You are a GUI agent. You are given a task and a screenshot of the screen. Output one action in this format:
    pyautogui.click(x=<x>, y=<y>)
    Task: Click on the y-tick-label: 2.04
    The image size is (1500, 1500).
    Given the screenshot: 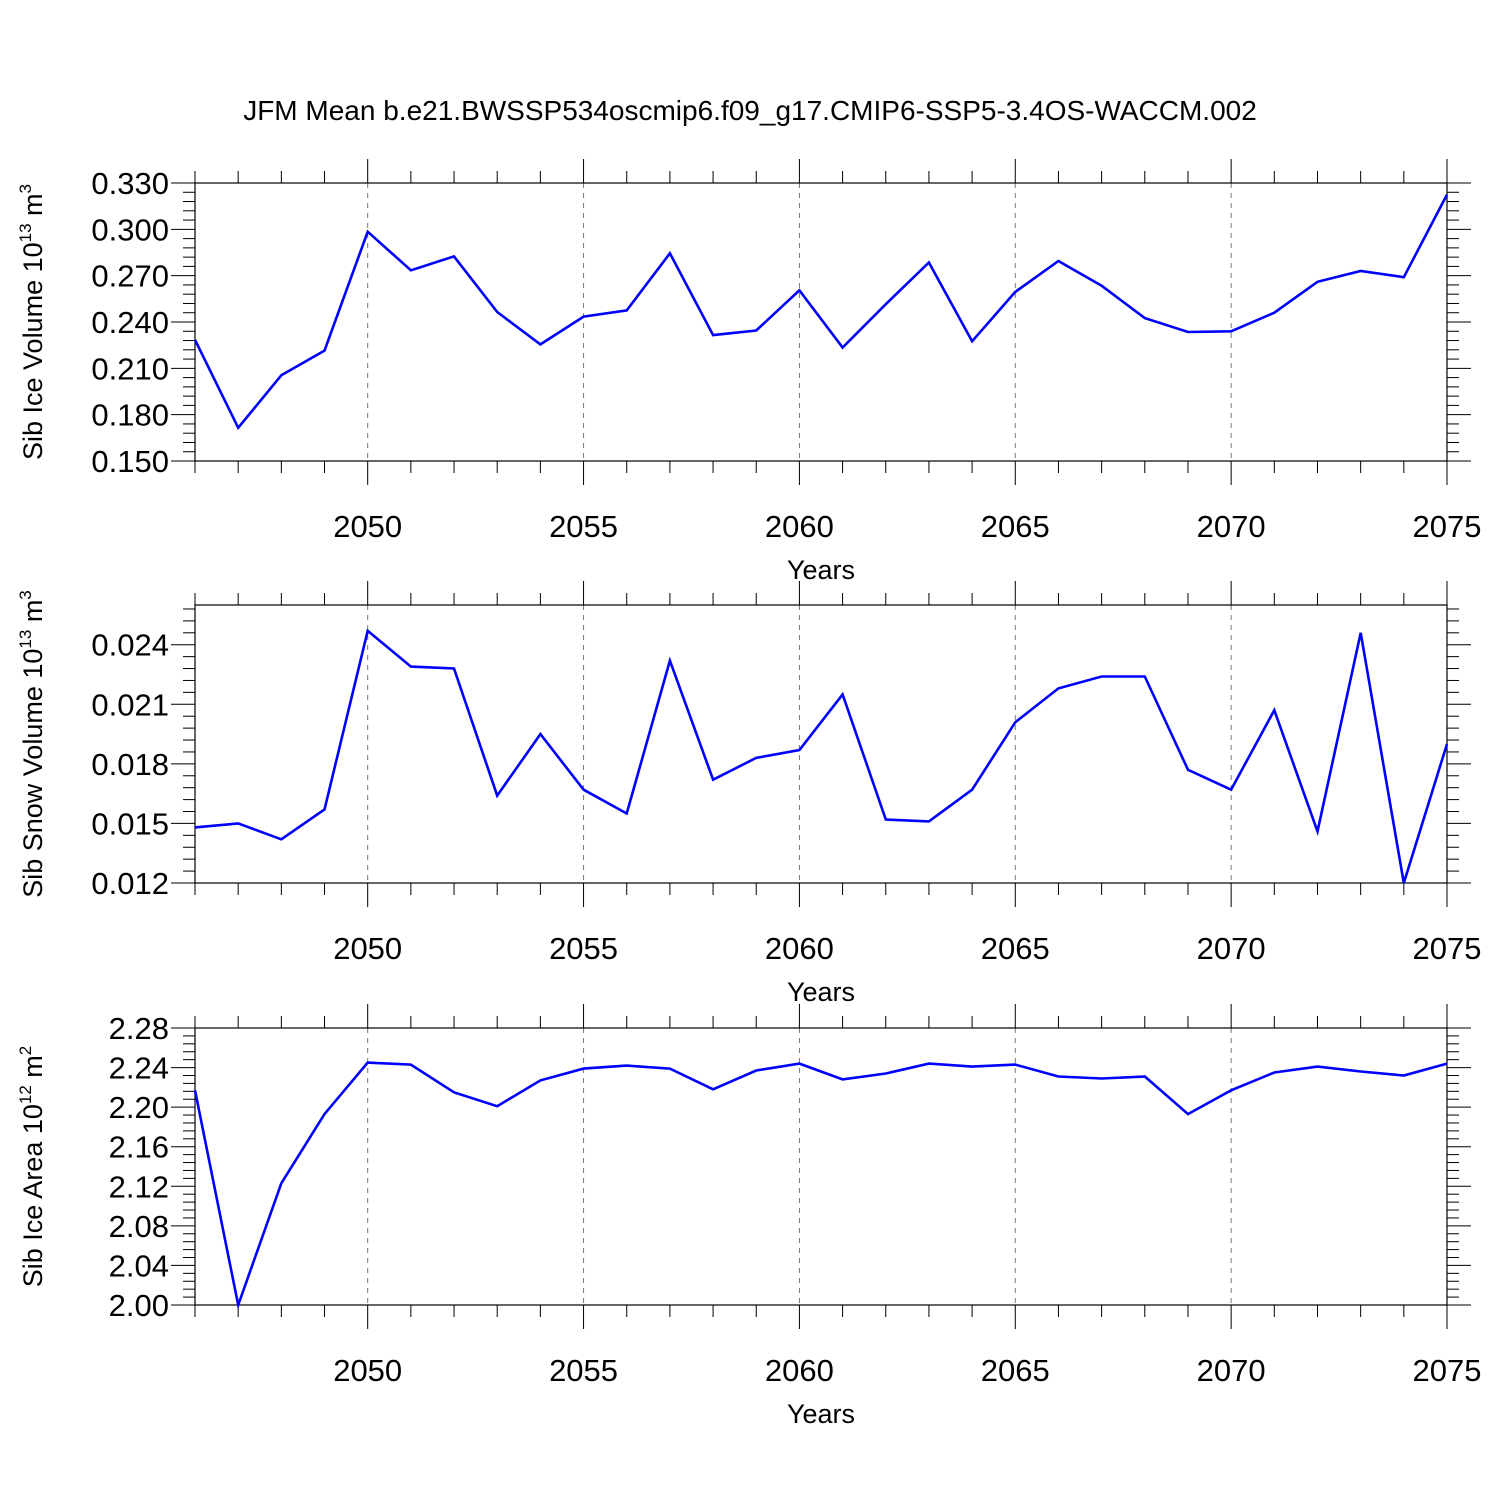 What is the action you would take?
    pyautogui.click(x=139, y=1265)
    